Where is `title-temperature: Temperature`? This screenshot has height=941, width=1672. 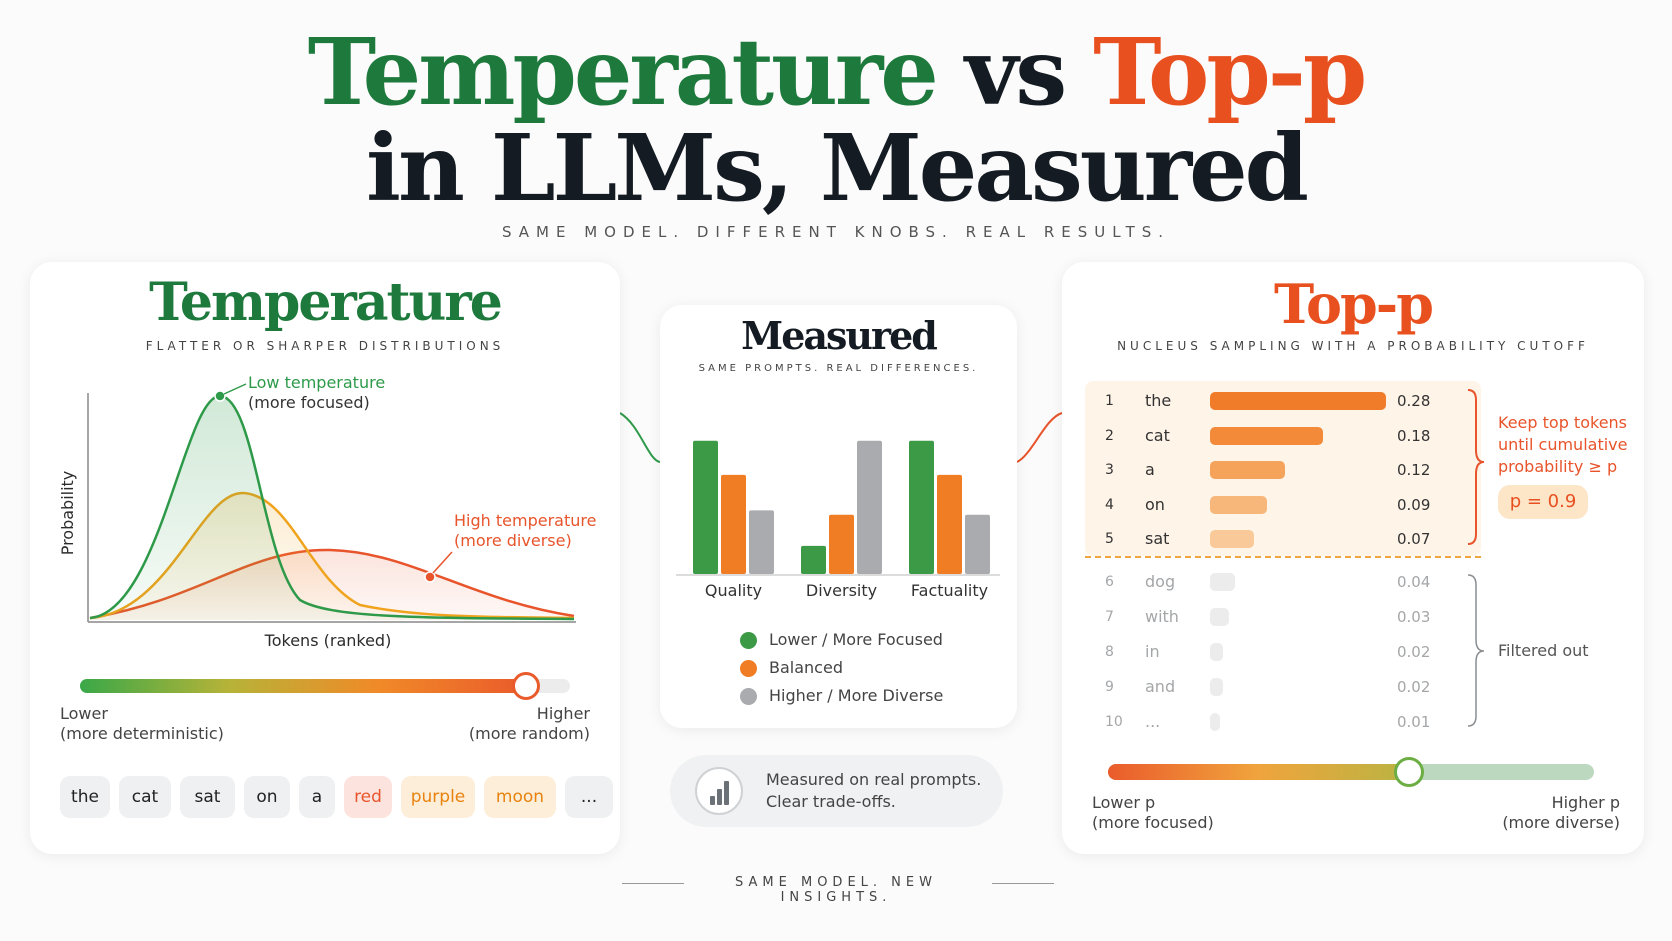
title-temperature: Temperature is located at coordinates (623, 72).